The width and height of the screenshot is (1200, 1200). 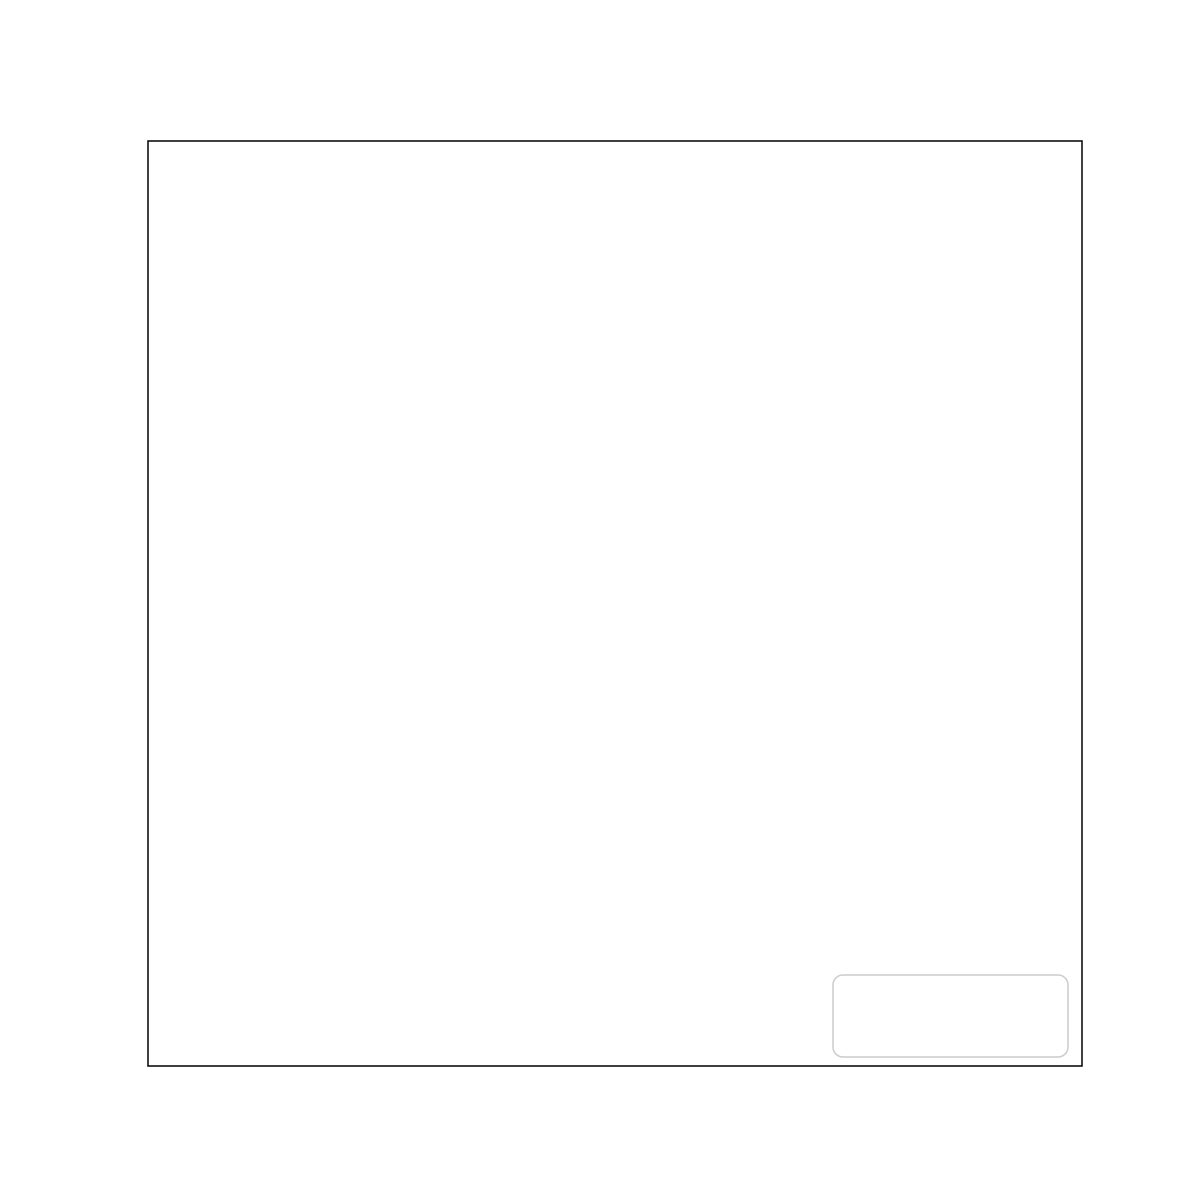 I want to click on legend-box, so click(x=950, y=1016).